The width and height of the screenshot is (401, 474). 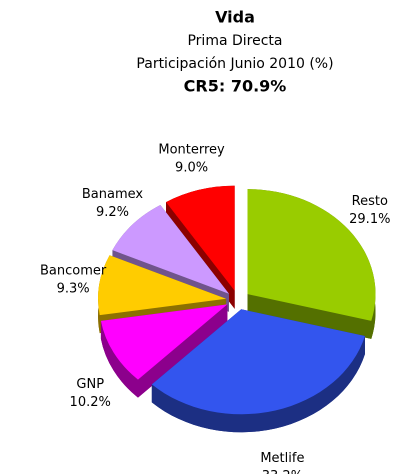 I want to click on value-label: 10.2%, so click(x=90, y=402).